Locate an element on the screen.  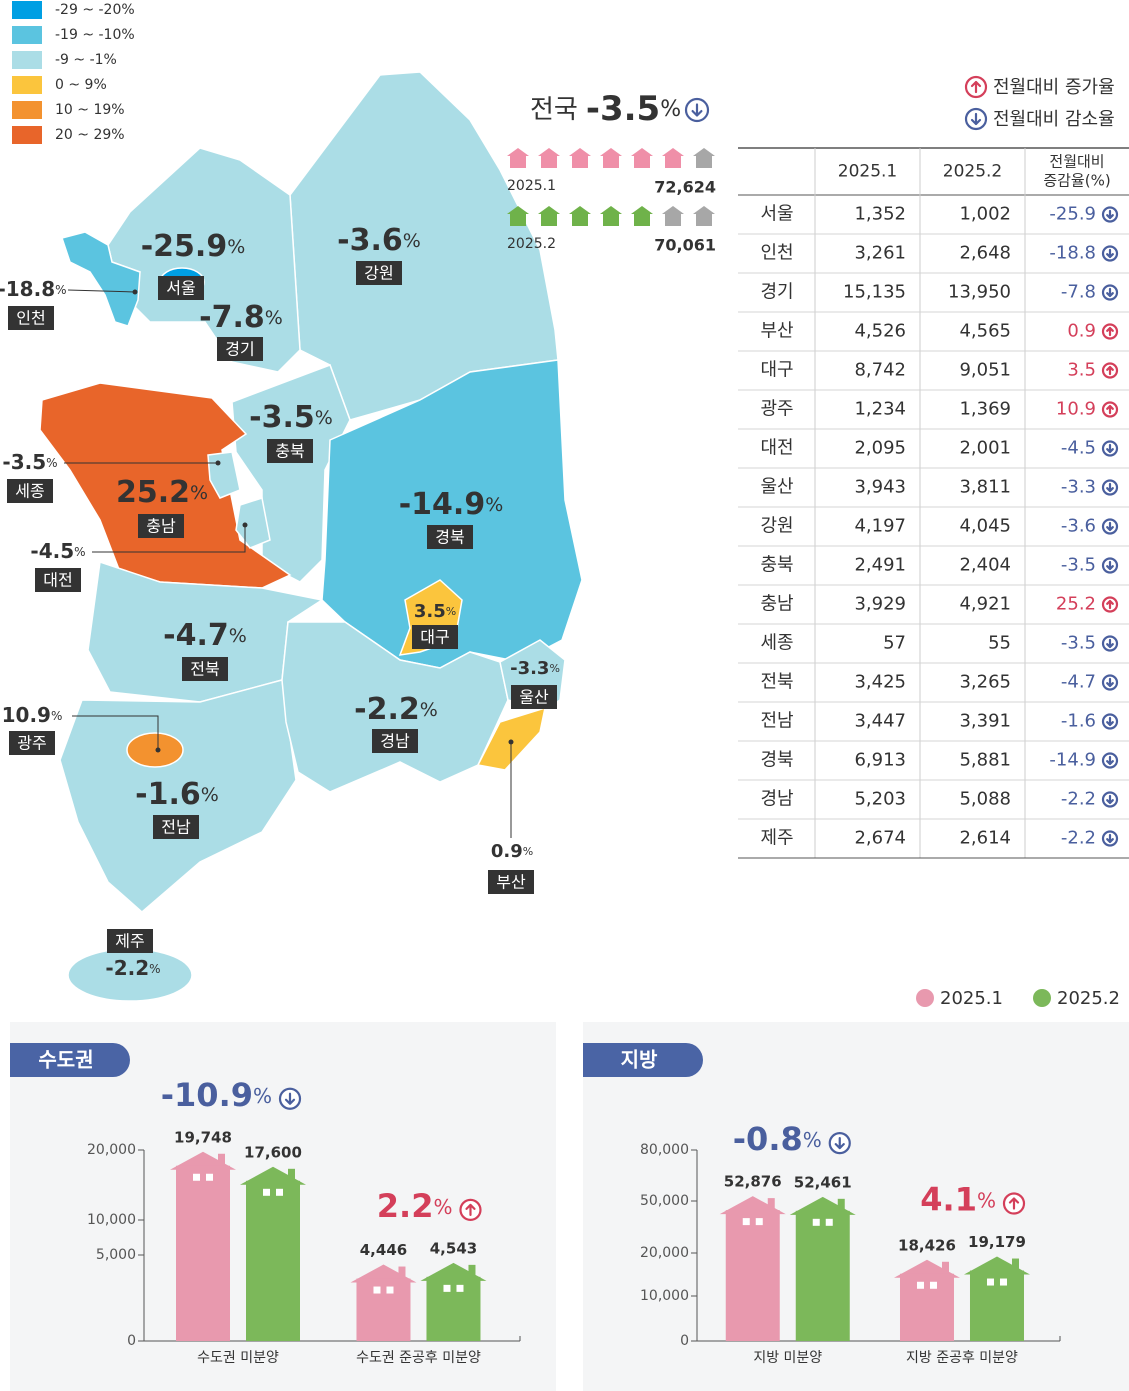
national-unit: % is located at coordinates (670, 109).